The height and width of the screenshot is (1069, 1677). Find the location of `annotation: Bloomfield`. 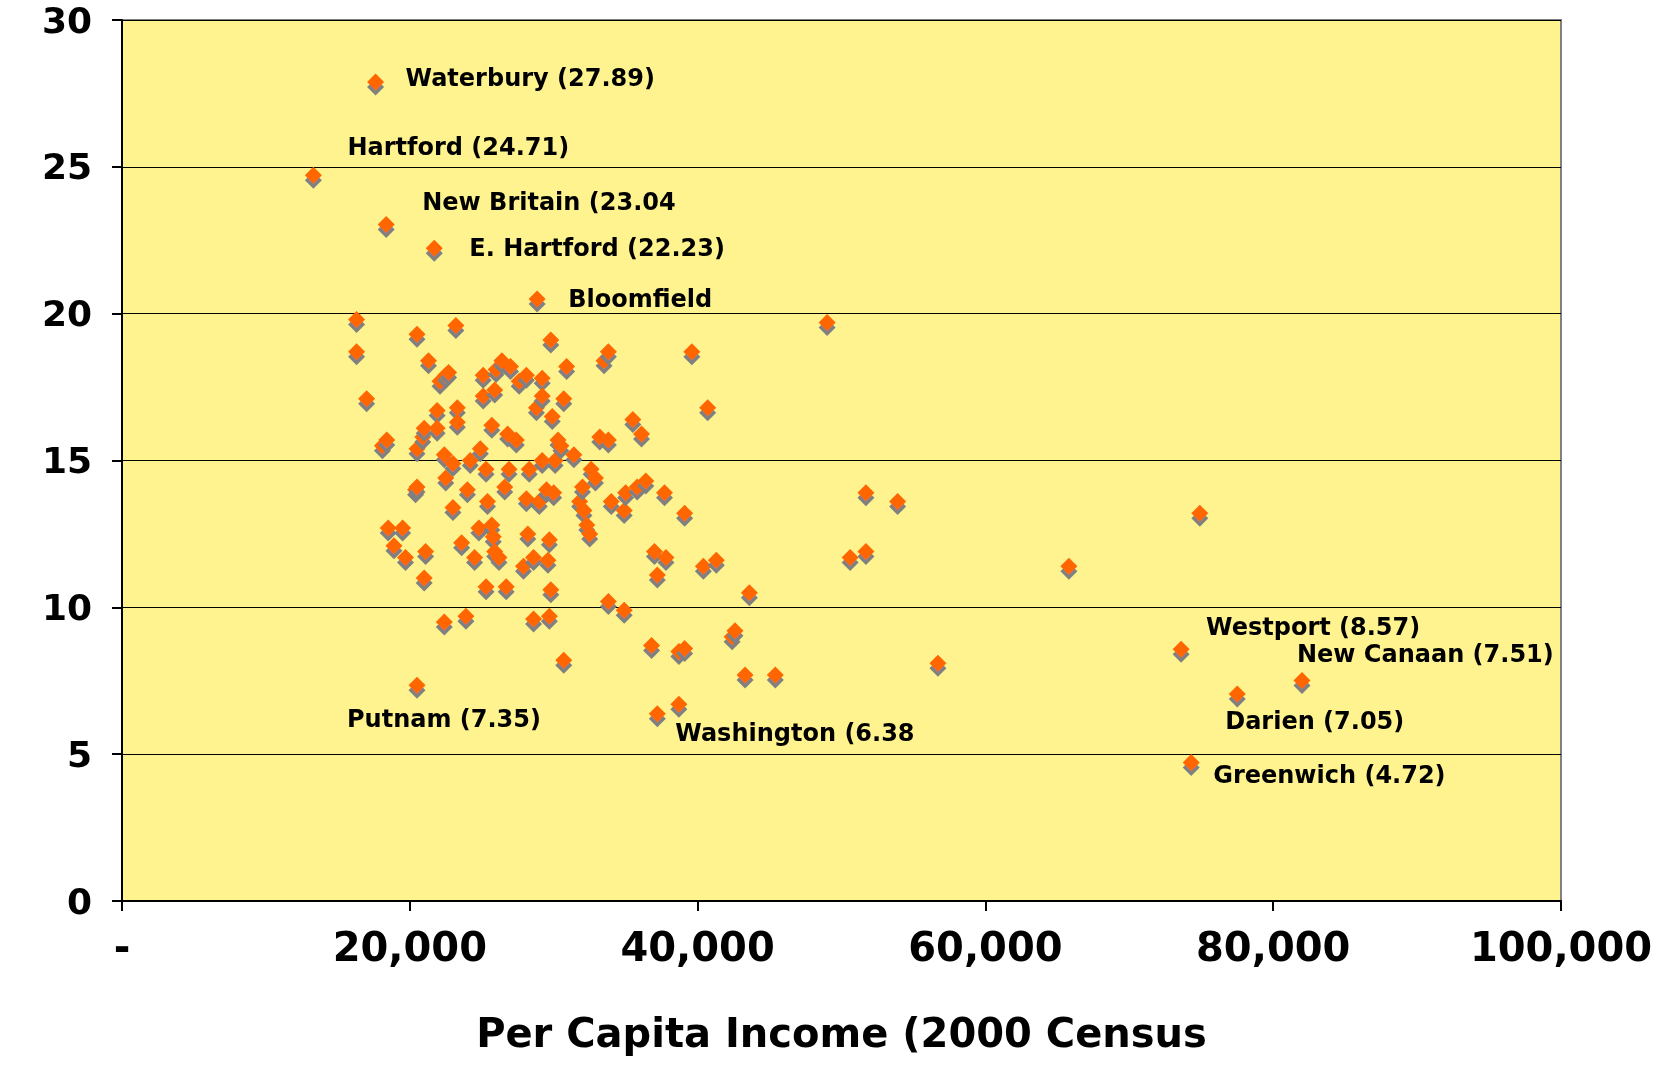

annotation: Bloomfield is located at coordinates (640, 298).